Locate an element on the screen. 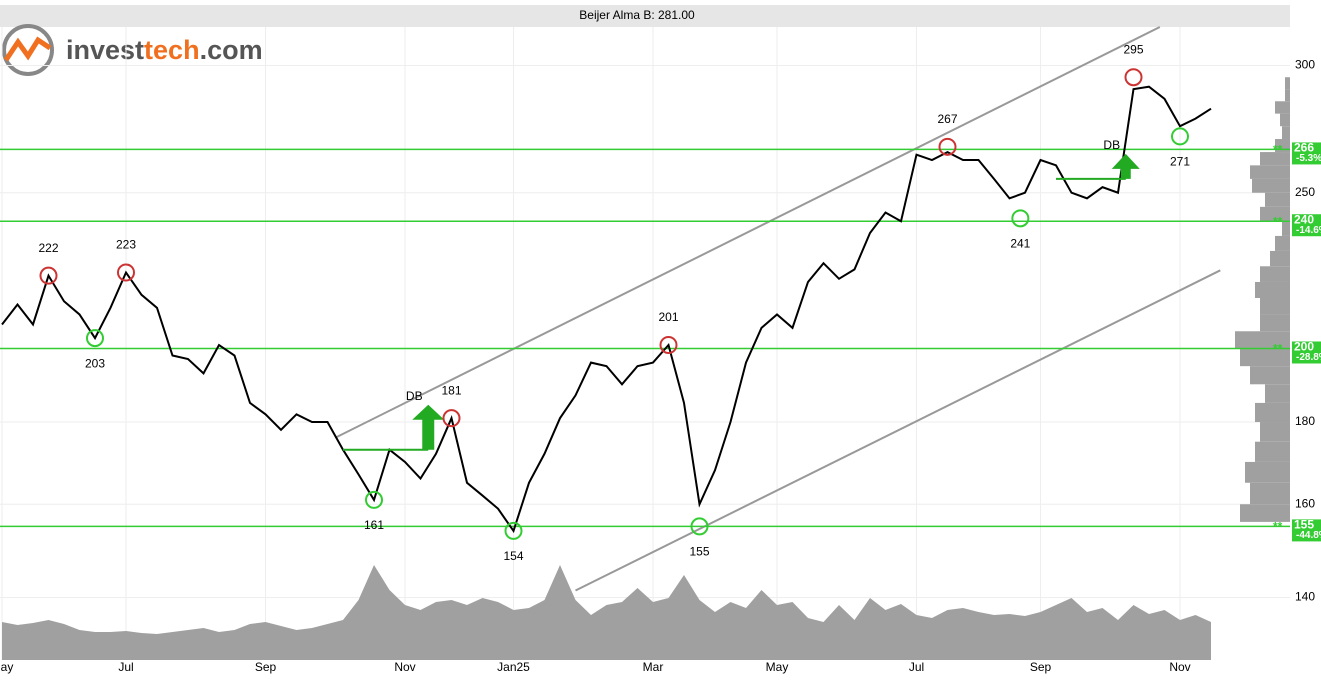  extreme-label: 223 is located at coordinates (126, 245).